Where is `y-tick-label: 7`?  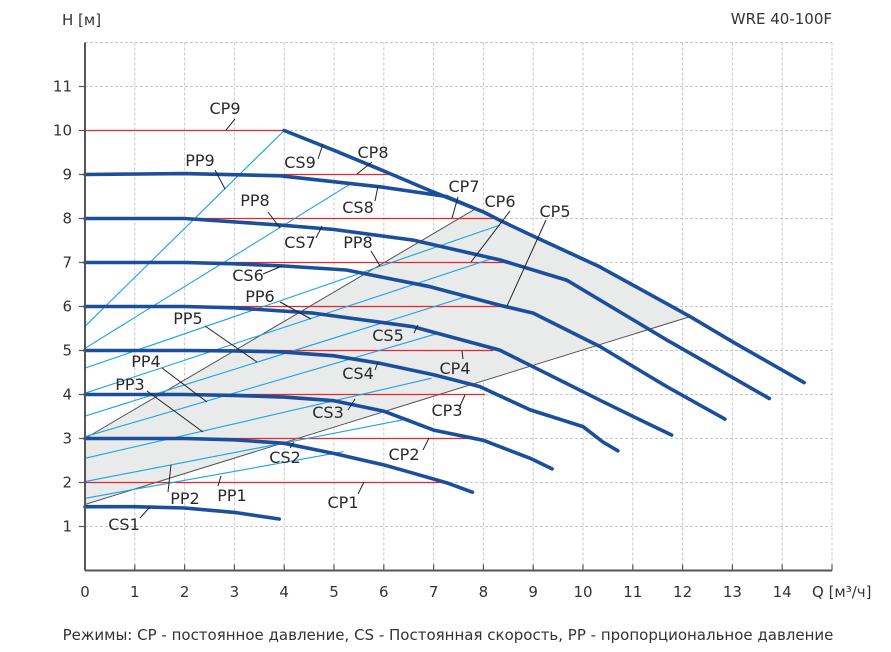 y-tick-label: 7 is located at coordinates (67, 263).